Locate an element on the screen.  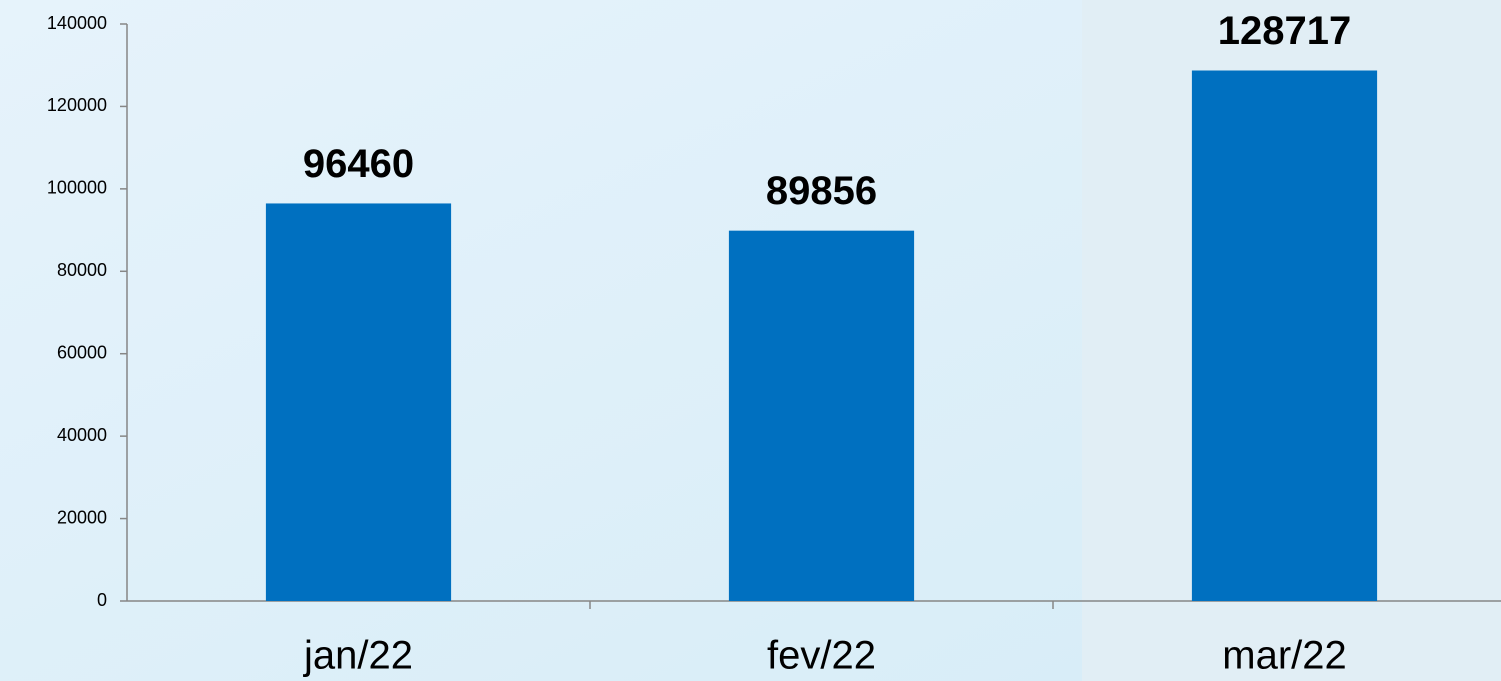
y-tick-label: 20000 is located at coordinates (82, 517).